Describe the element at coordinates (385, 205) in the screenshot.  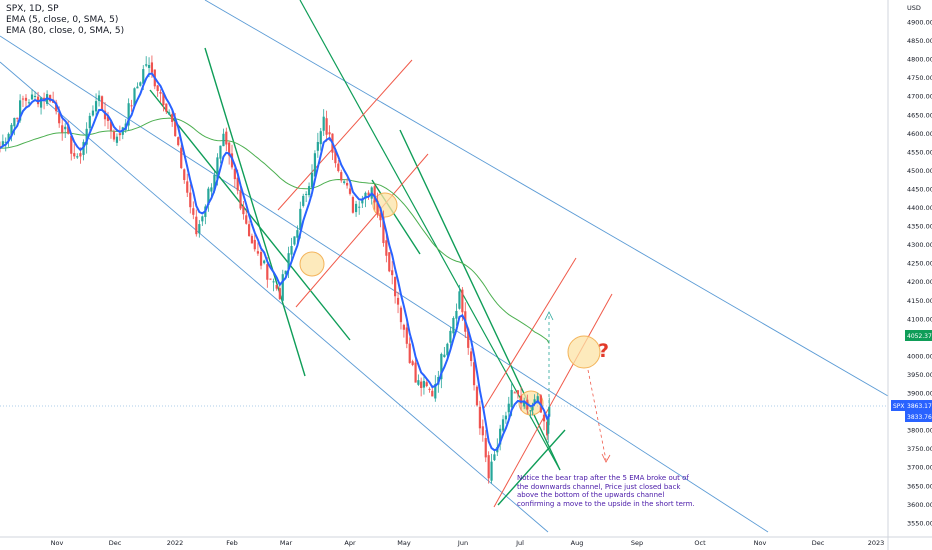
I see `highlight-circle` at that location.